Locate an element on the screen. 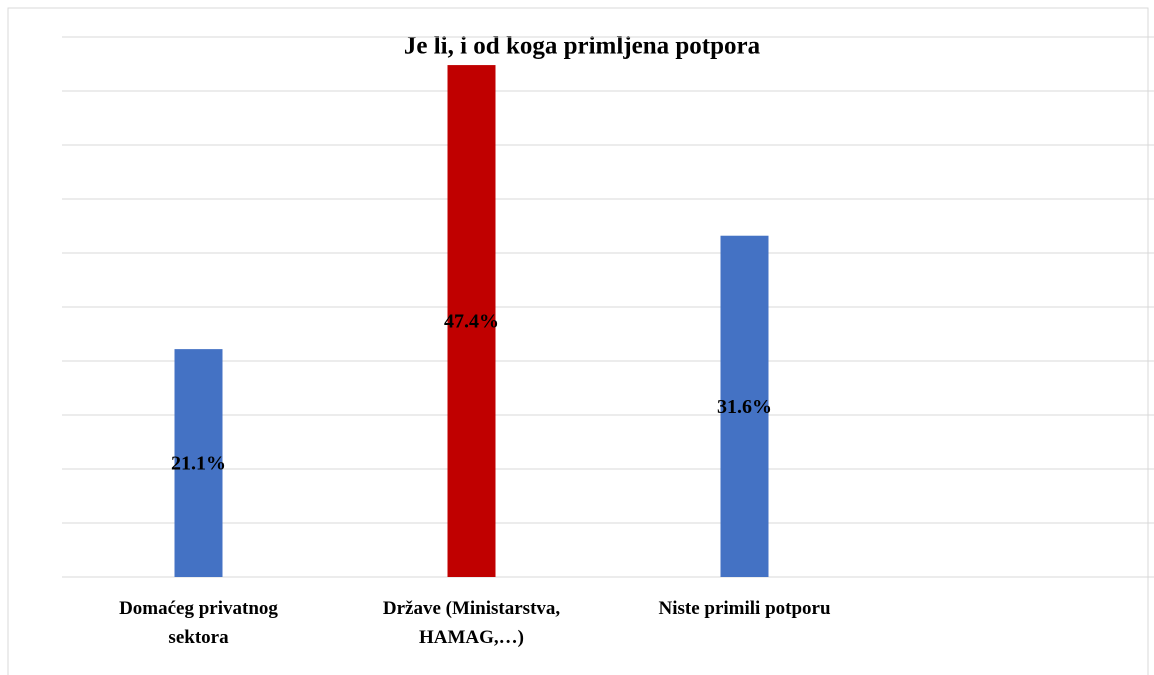  x-tick-label: Niste primili potporu is located at coordinates (744, 608).